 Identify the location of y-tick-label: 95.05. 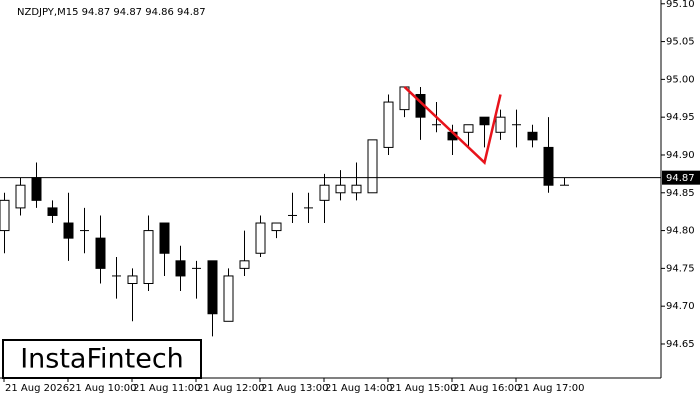
(680, 42).